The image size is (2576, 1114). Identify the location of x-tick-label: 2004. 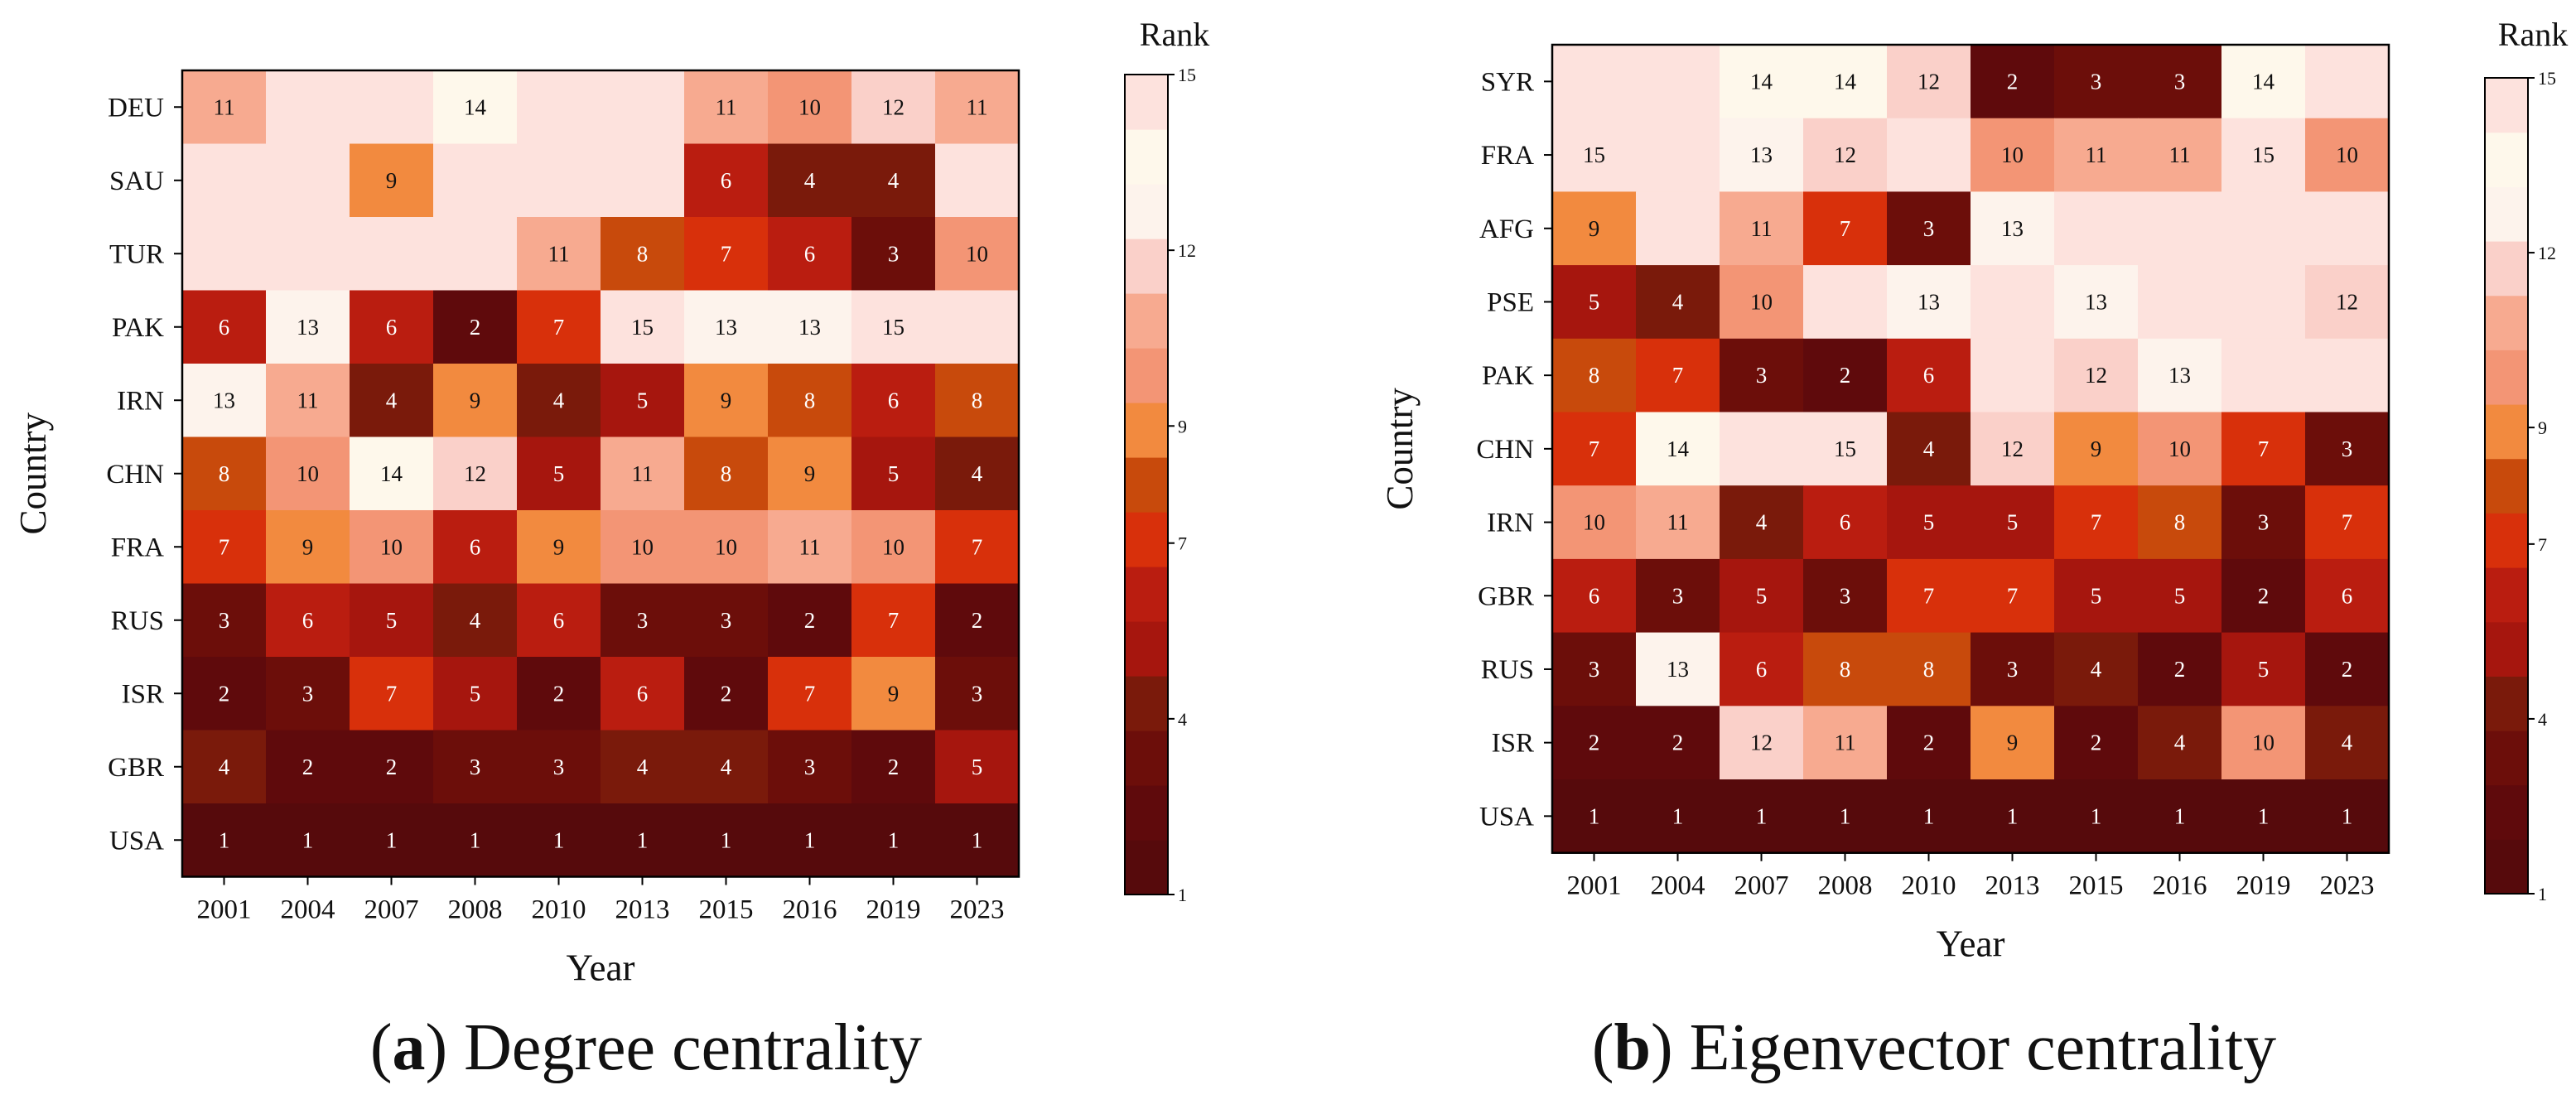
(1678, 886).